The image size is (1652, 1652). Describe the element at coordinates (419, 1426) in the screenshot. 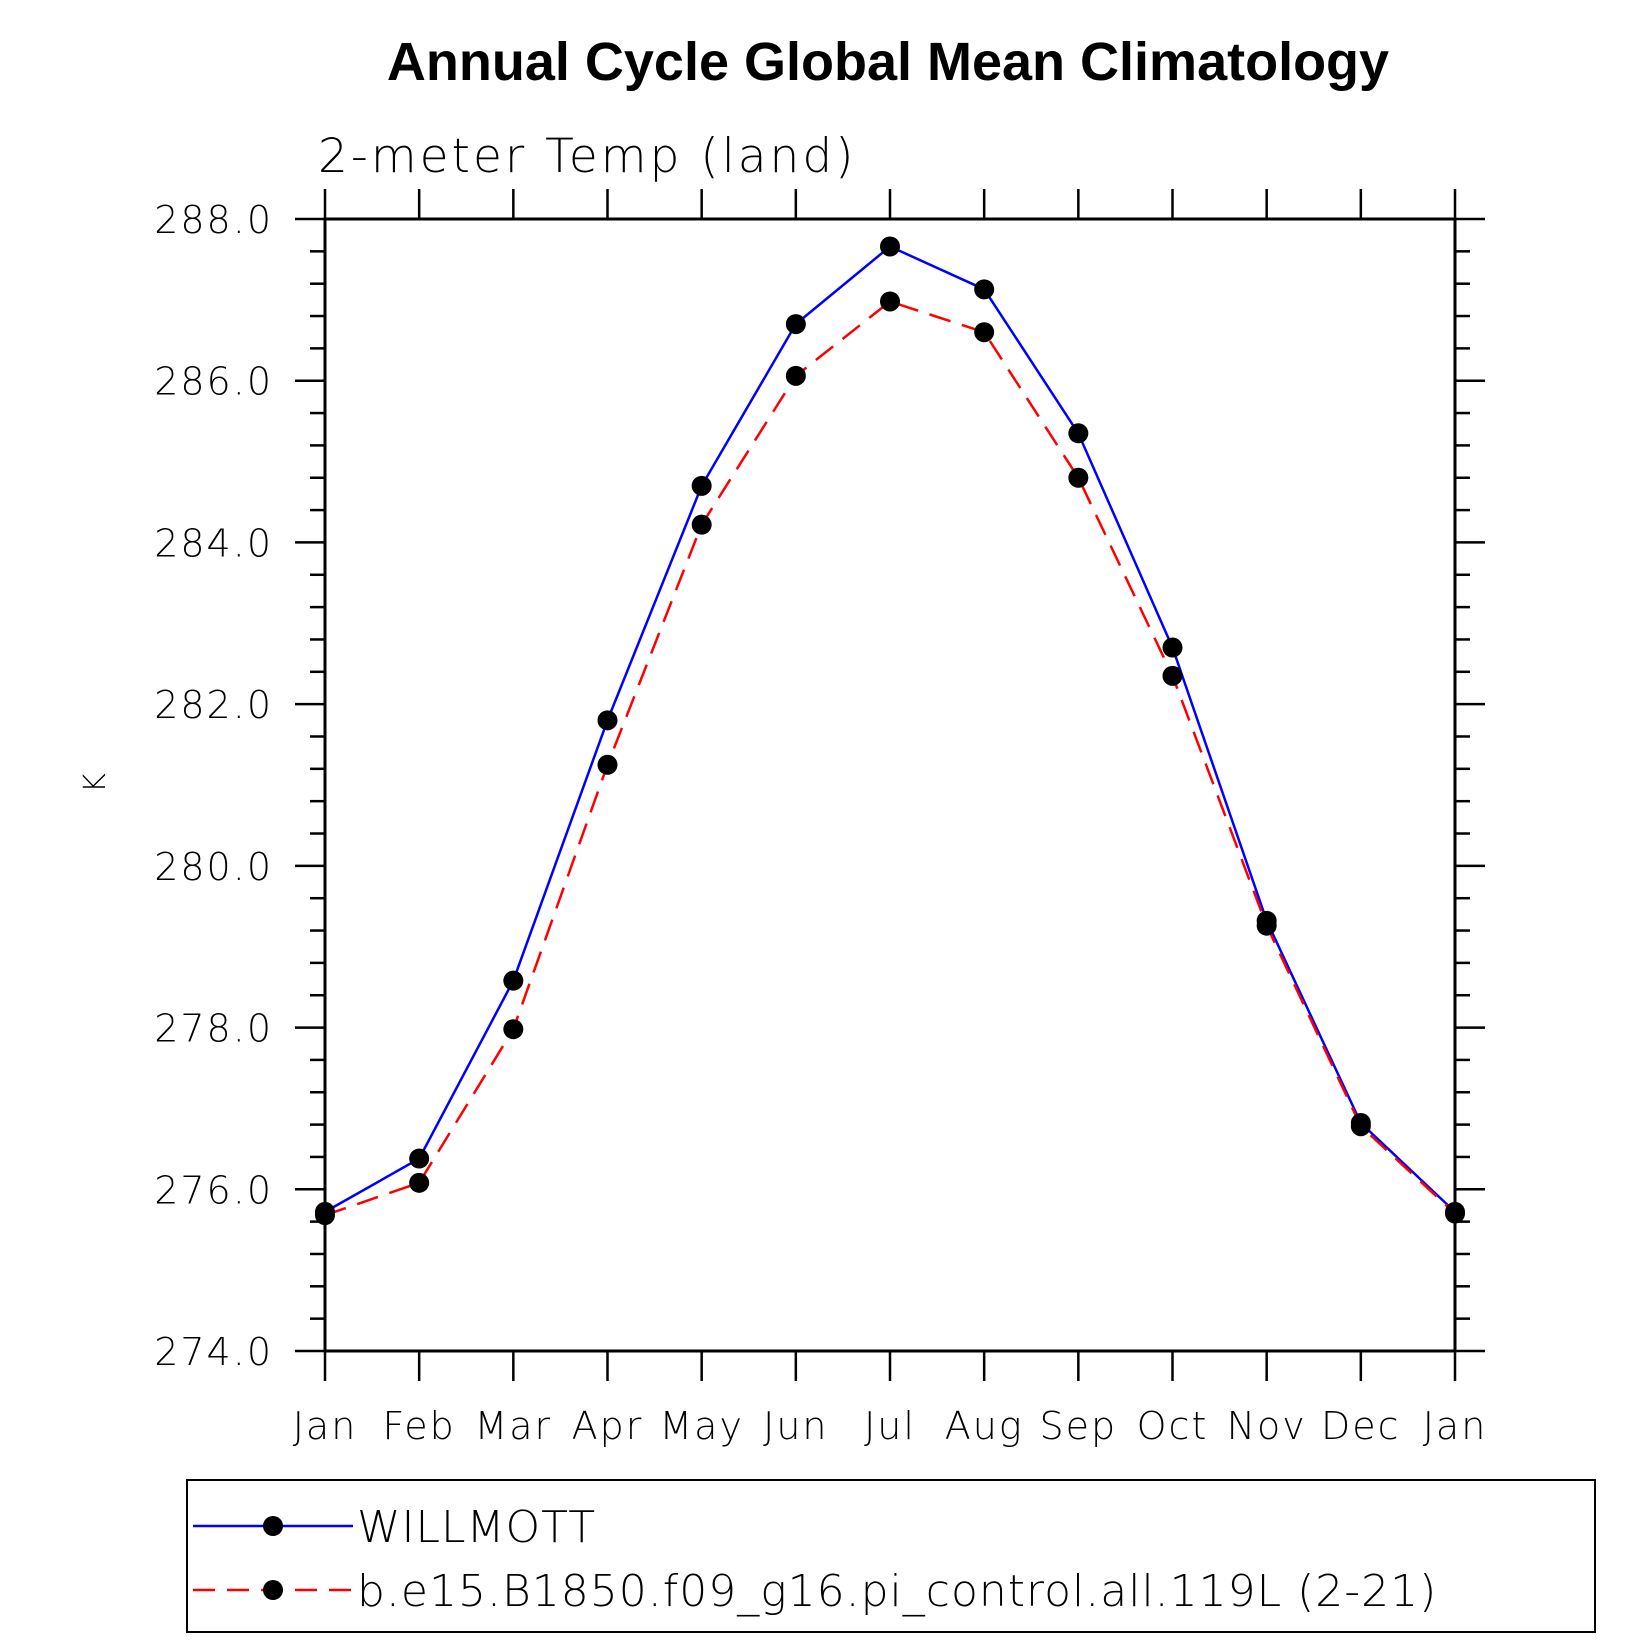

I see `x-tick-label: Feb` at that location.